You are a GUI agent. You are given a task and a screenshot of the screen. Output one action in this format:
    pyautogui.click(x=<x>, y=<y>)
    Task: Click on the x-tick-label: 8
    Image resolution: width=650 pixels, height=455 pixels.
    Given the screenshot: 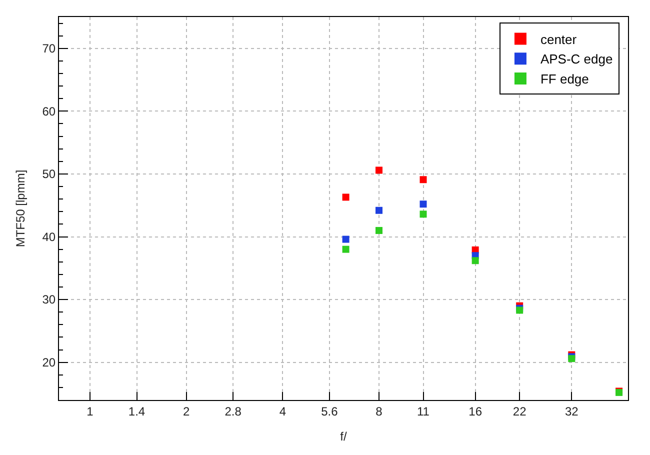 What is the action you would take?
    pyautogui.click(x=379, y=411)
    